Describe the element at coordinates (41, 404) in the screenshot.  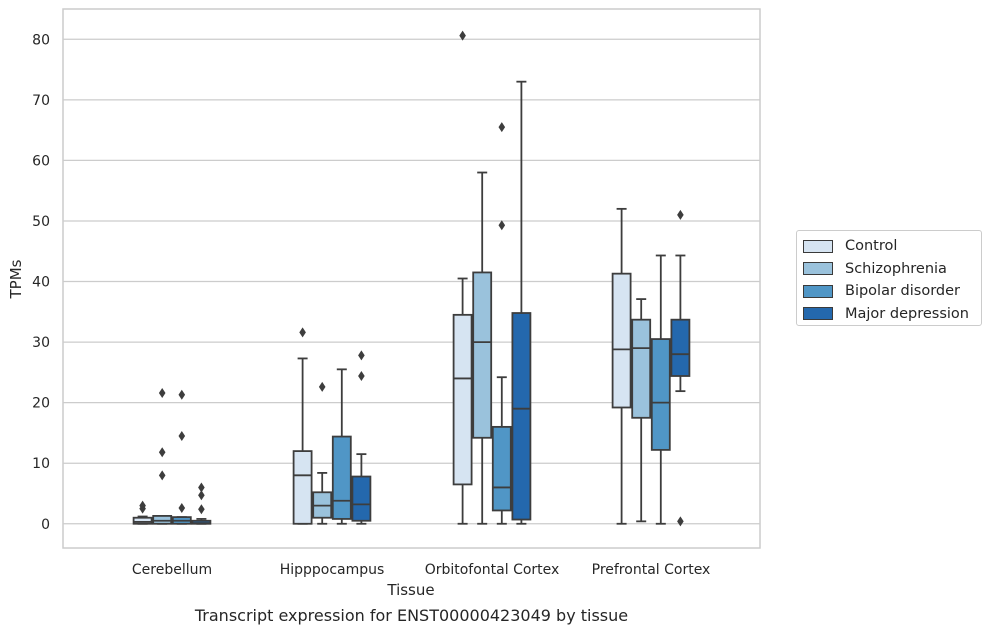
I see `y-tick-label: 20` at that location.